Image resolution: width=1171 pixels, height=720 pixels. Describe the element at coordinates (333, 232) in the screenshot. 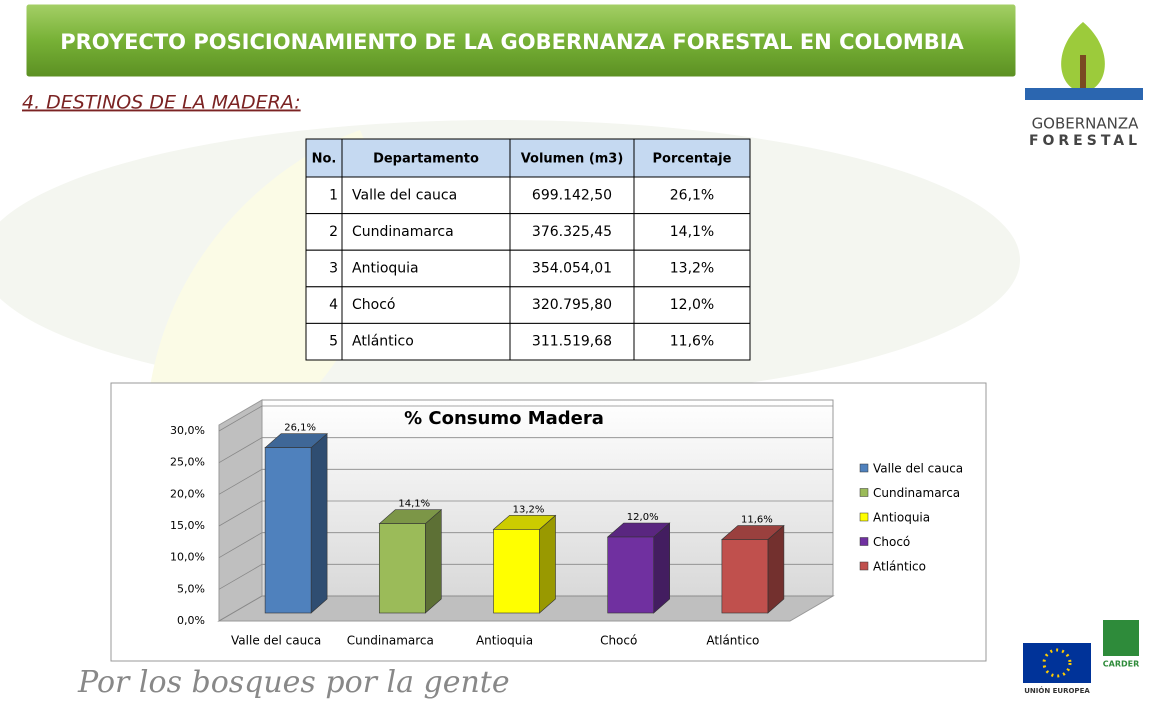

I see `table-cell: 2` at that location.